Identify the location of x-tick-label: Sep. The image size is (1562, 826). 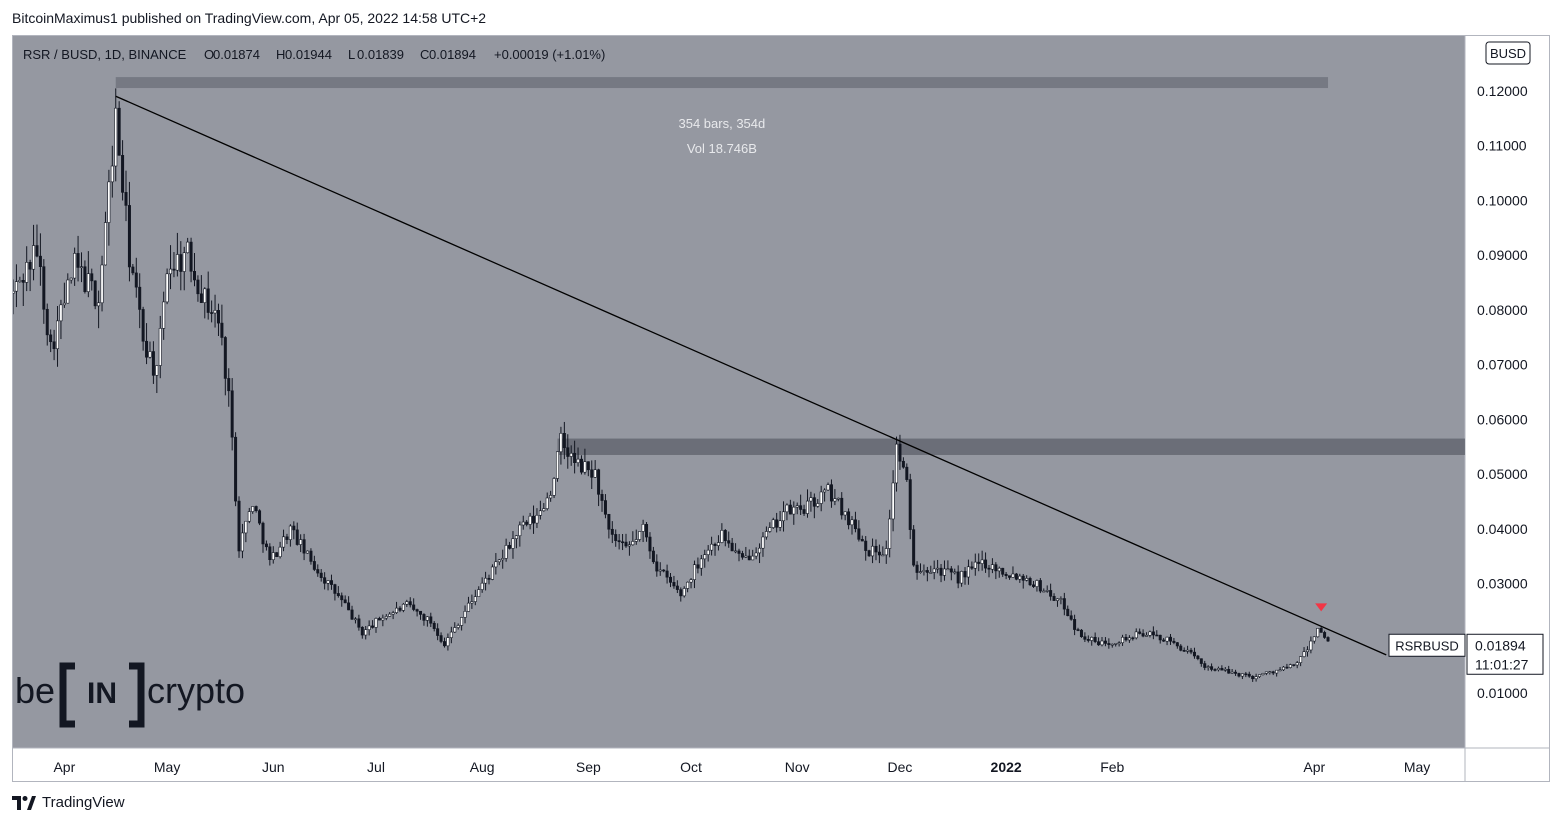
(588, 767).